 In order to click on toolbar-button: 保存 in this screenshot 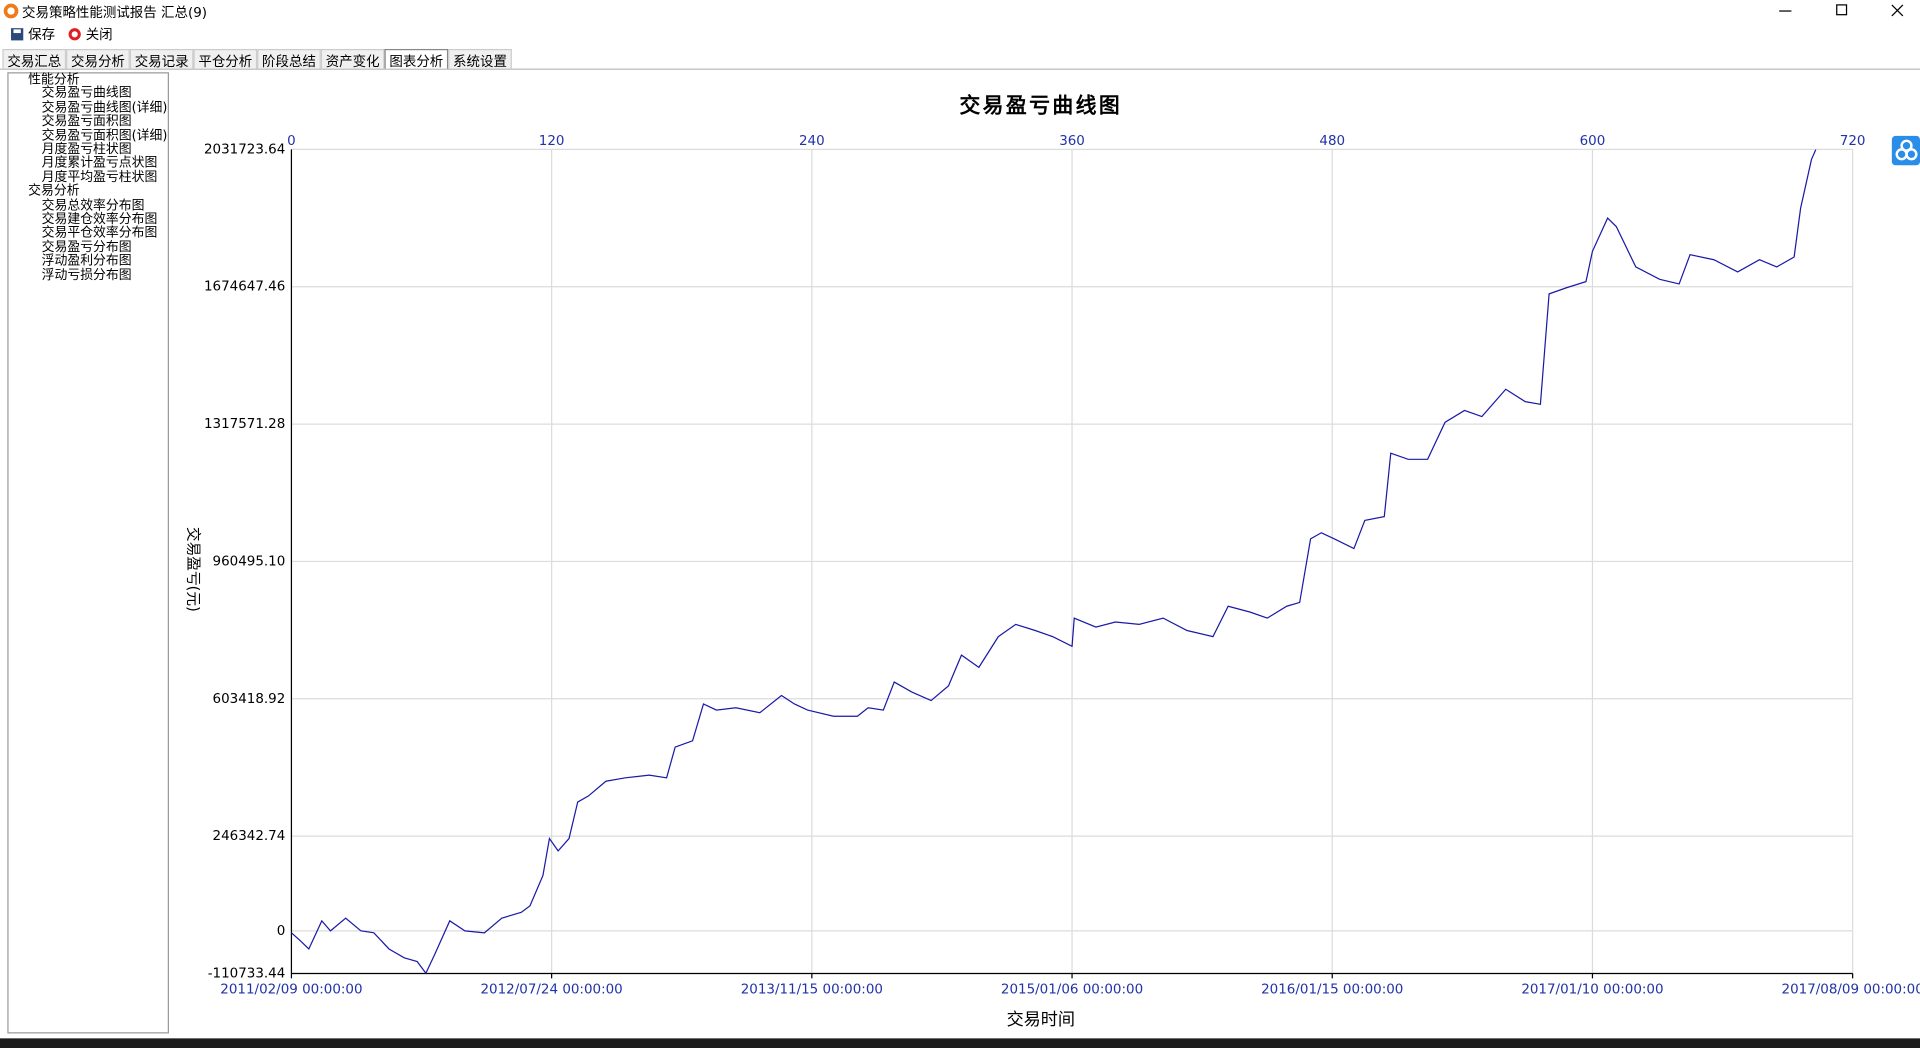, I will do `click(32, 34)`.